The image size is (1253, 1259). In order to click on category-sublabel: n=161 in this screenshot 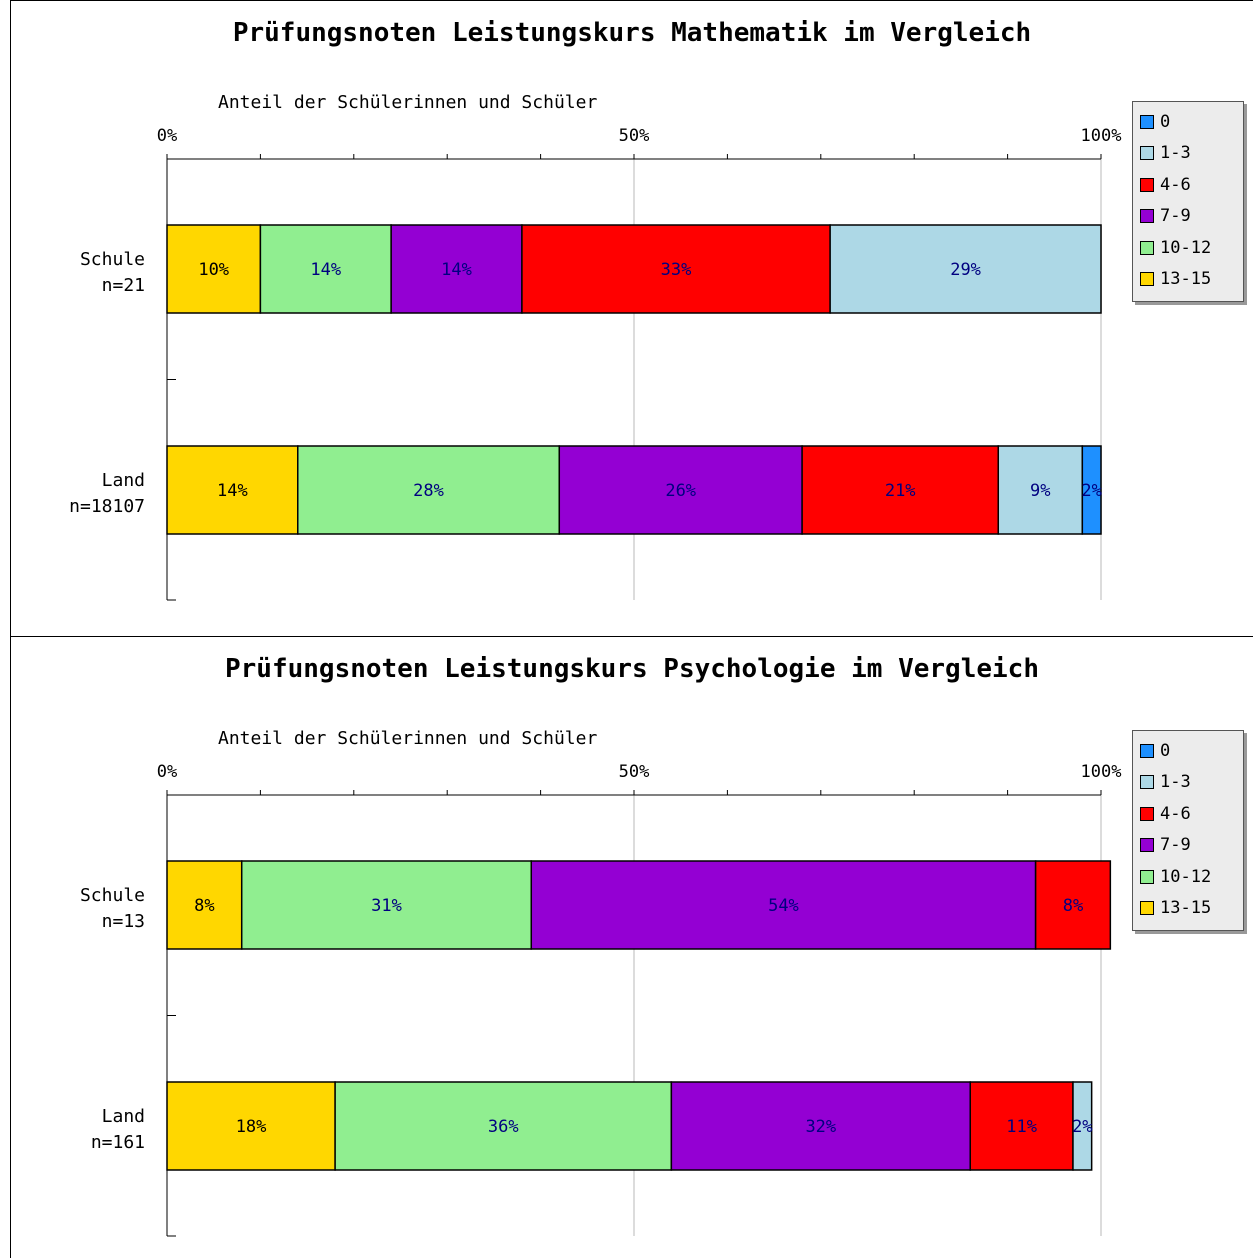, I will do `click(118, 1142)`.